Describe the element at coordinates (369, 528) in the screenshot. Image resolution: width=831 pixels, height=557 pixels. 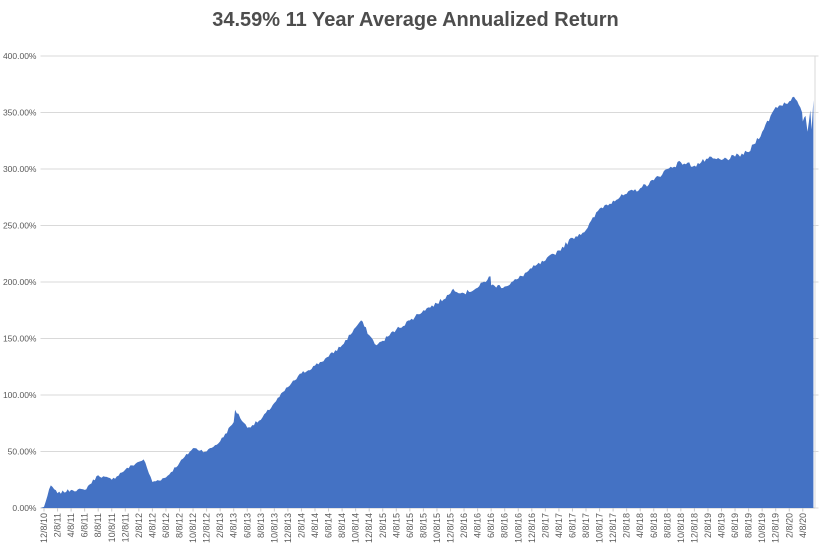
I see `x-axis-label: 12/8/14` at that location.